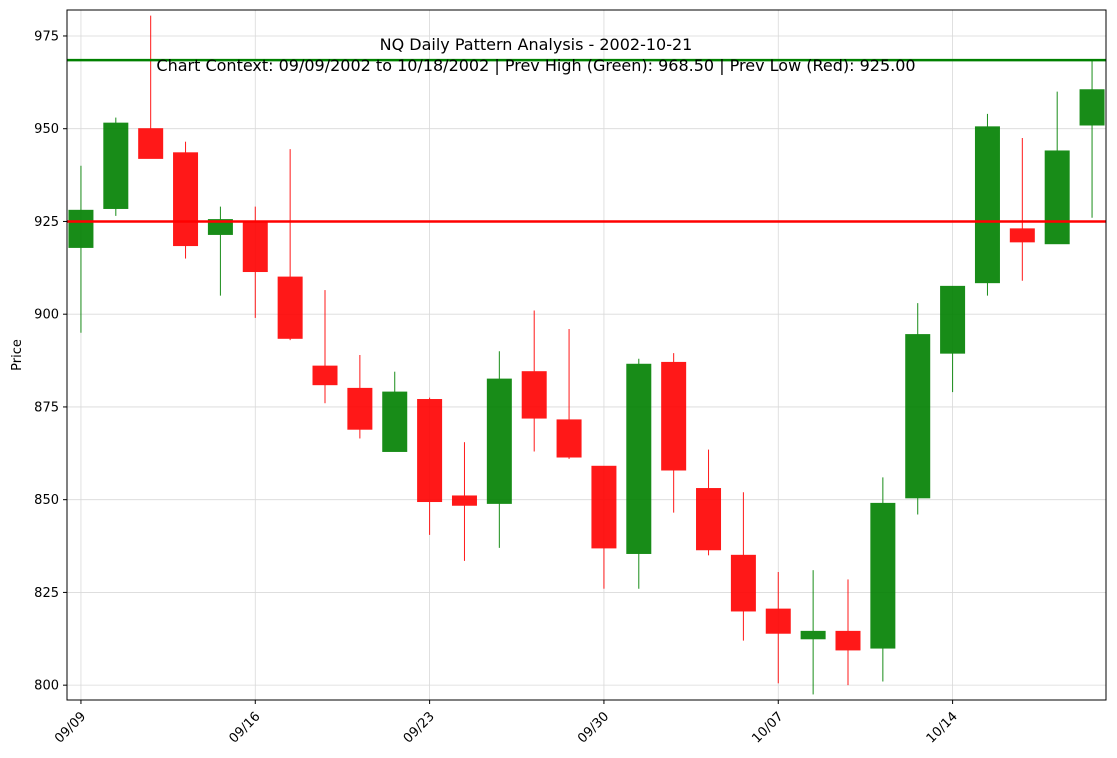 The height and width of the screenshot is (758, 1117). I want to click on y-axis: 800 825 850 875 900 925 950 975, so click(50, 361).